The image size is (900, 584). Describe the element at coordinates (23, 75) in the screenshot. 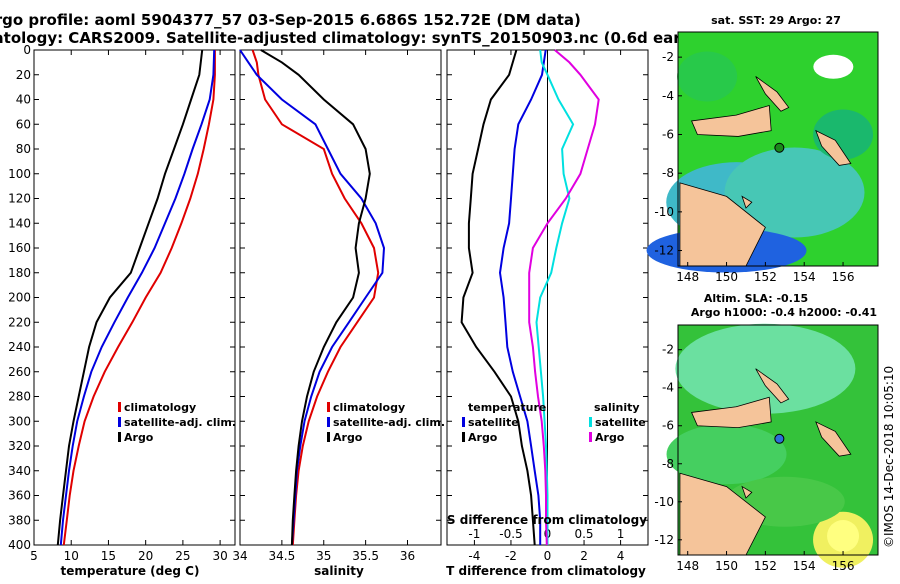

I see `ytick-label: 20` at that location.